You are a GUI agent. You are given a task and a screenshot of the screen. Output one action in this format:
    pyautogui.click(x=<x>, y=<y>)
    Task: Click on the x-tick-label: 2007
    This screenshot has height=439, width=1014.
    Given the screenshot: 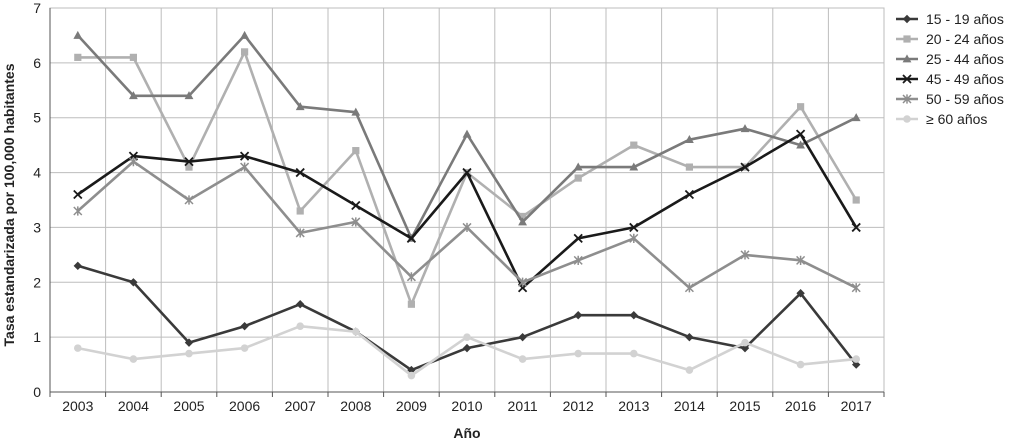 What is the action you would take?
    pyautogui.click(x=300, y=406)
    